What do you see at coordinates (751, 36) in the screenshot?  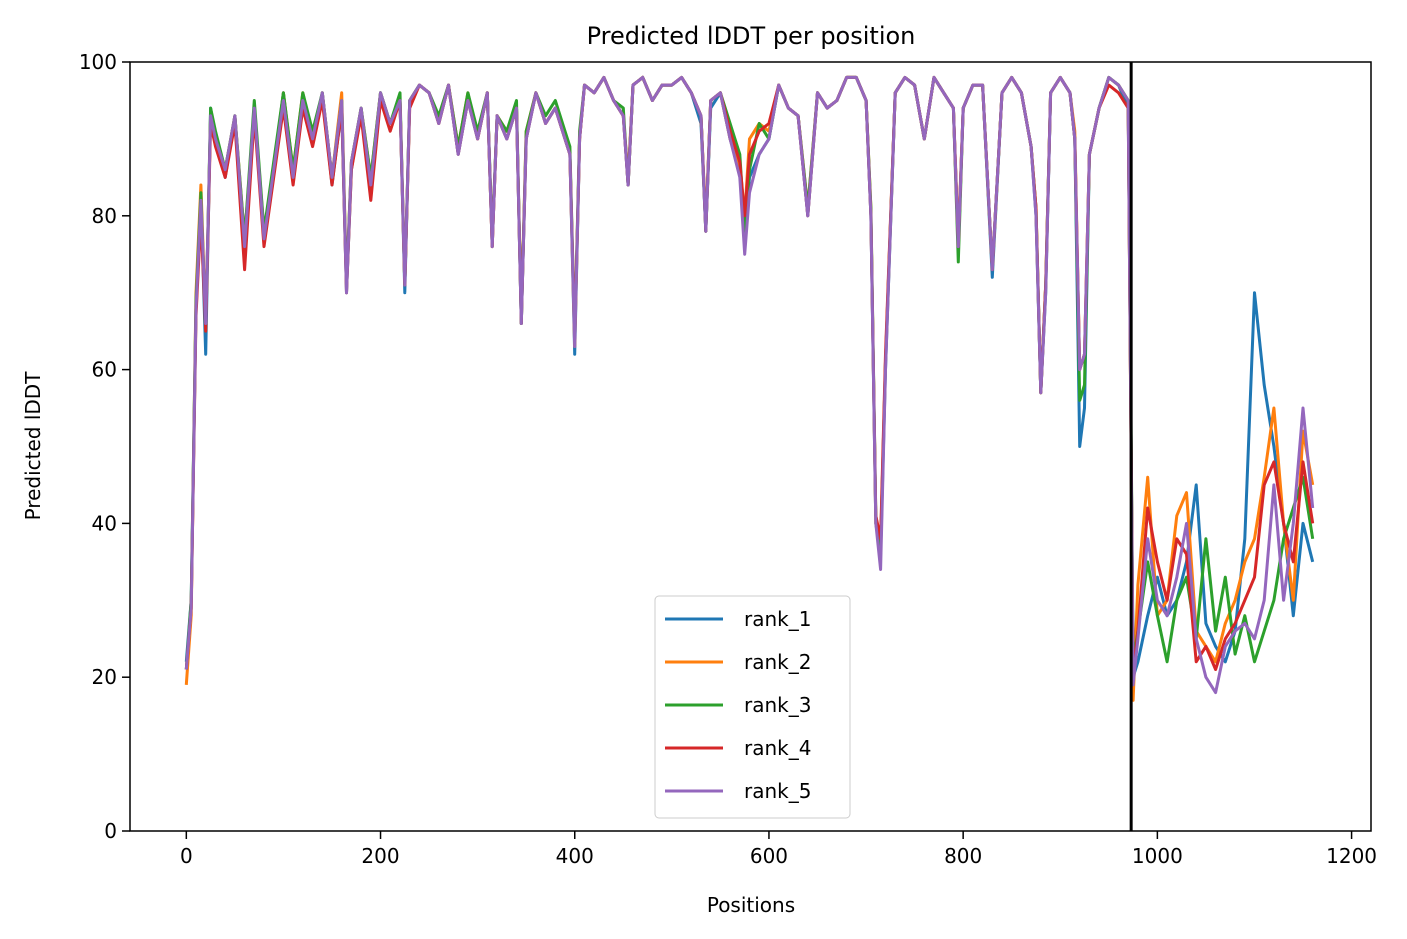 I see `chart-title: Predicted lDDT per position` at bounding box center [751, 36].